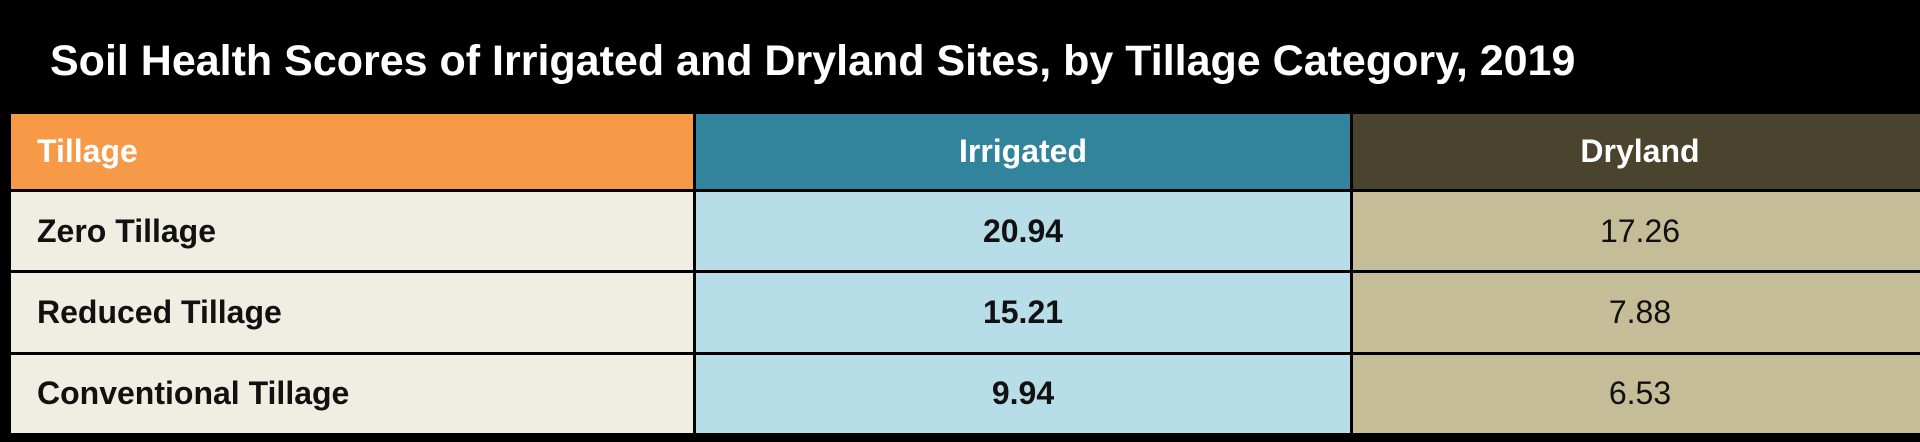  I want to click on value-dryland-zero-tillage: 17.26, so click(1636, 231).